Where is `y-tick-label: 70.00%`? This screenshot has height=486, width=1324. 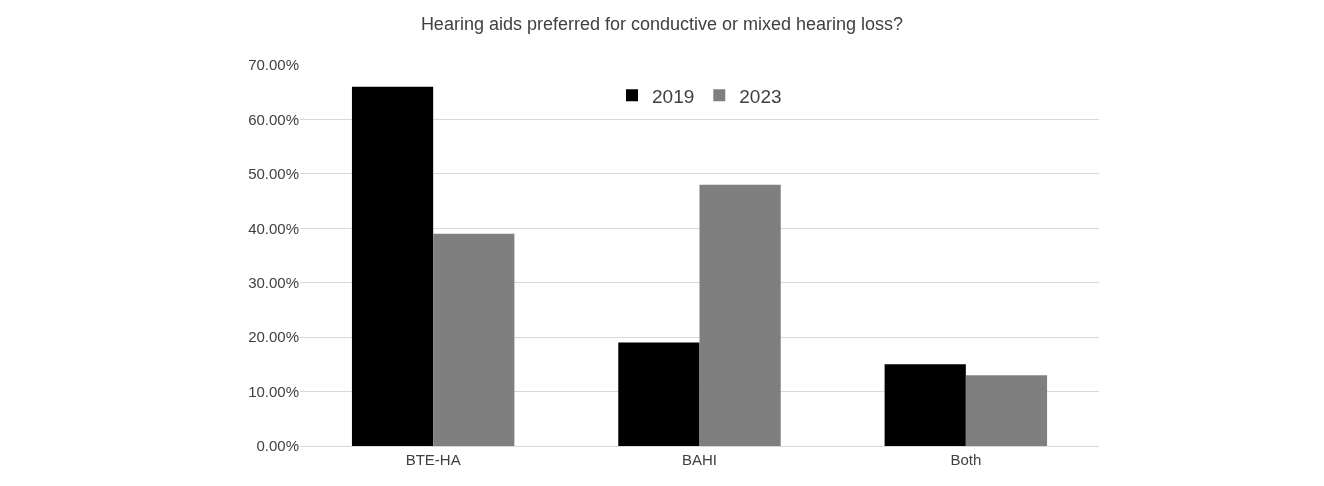
y-tick-label: 70.00% is located at coordinates (273, 65).